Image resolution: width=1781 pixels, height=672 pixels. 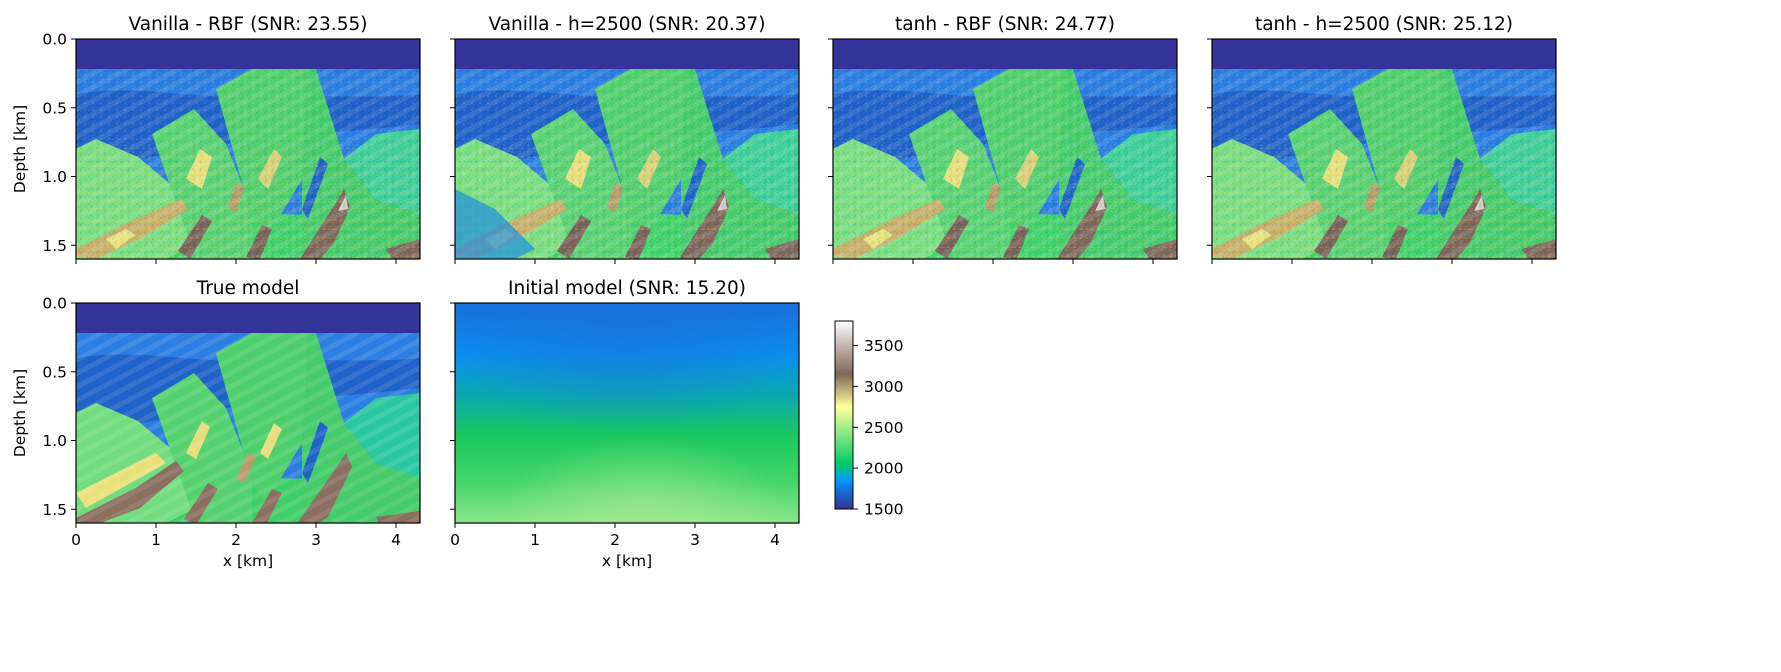 I want to click on colorbar-tick-label: 1500, so click(x=883, y=510).